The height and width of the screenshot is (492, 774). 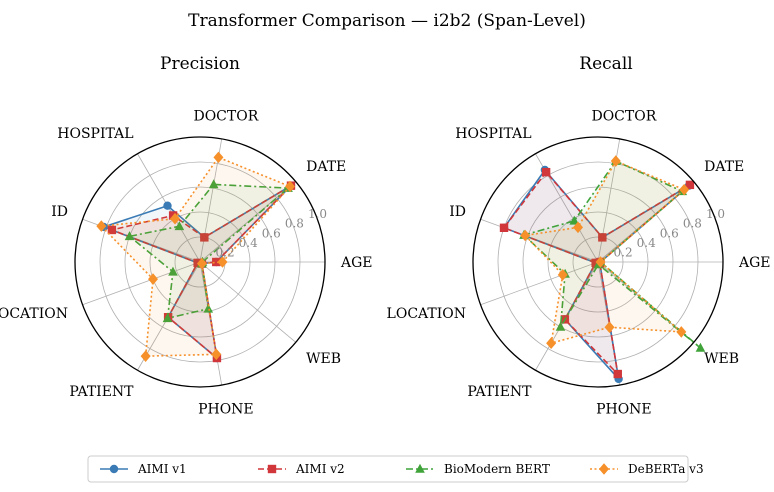 I want to click on legend-item-biomodern-bert: BioModern BERT, so click(x=478, y=469).